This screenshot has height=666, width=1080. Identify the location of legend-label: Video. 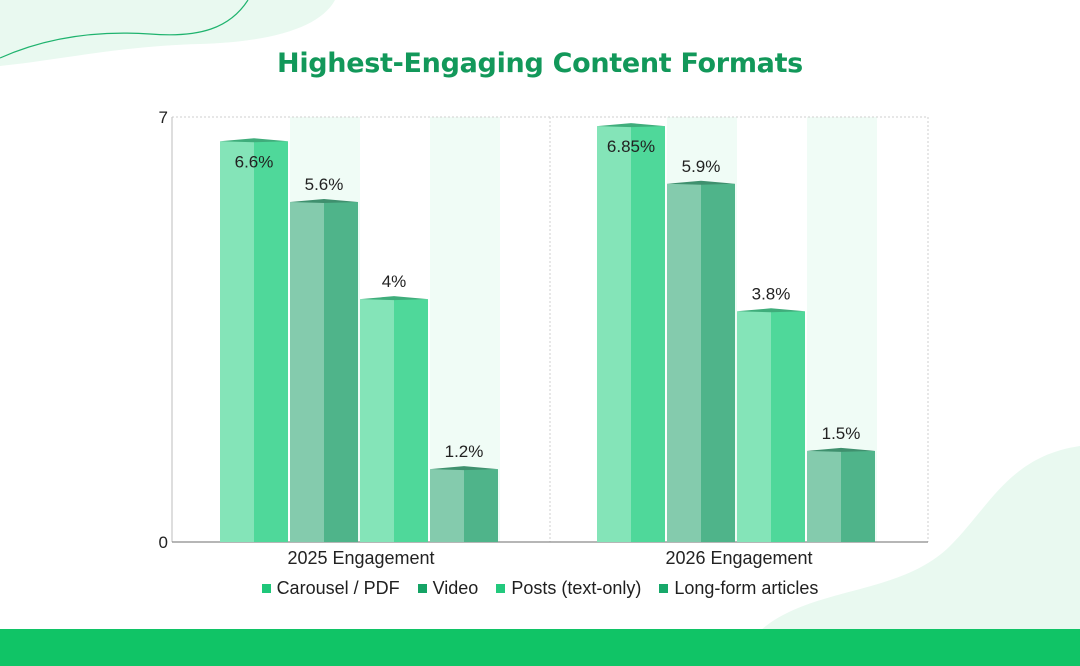
(455, 588).